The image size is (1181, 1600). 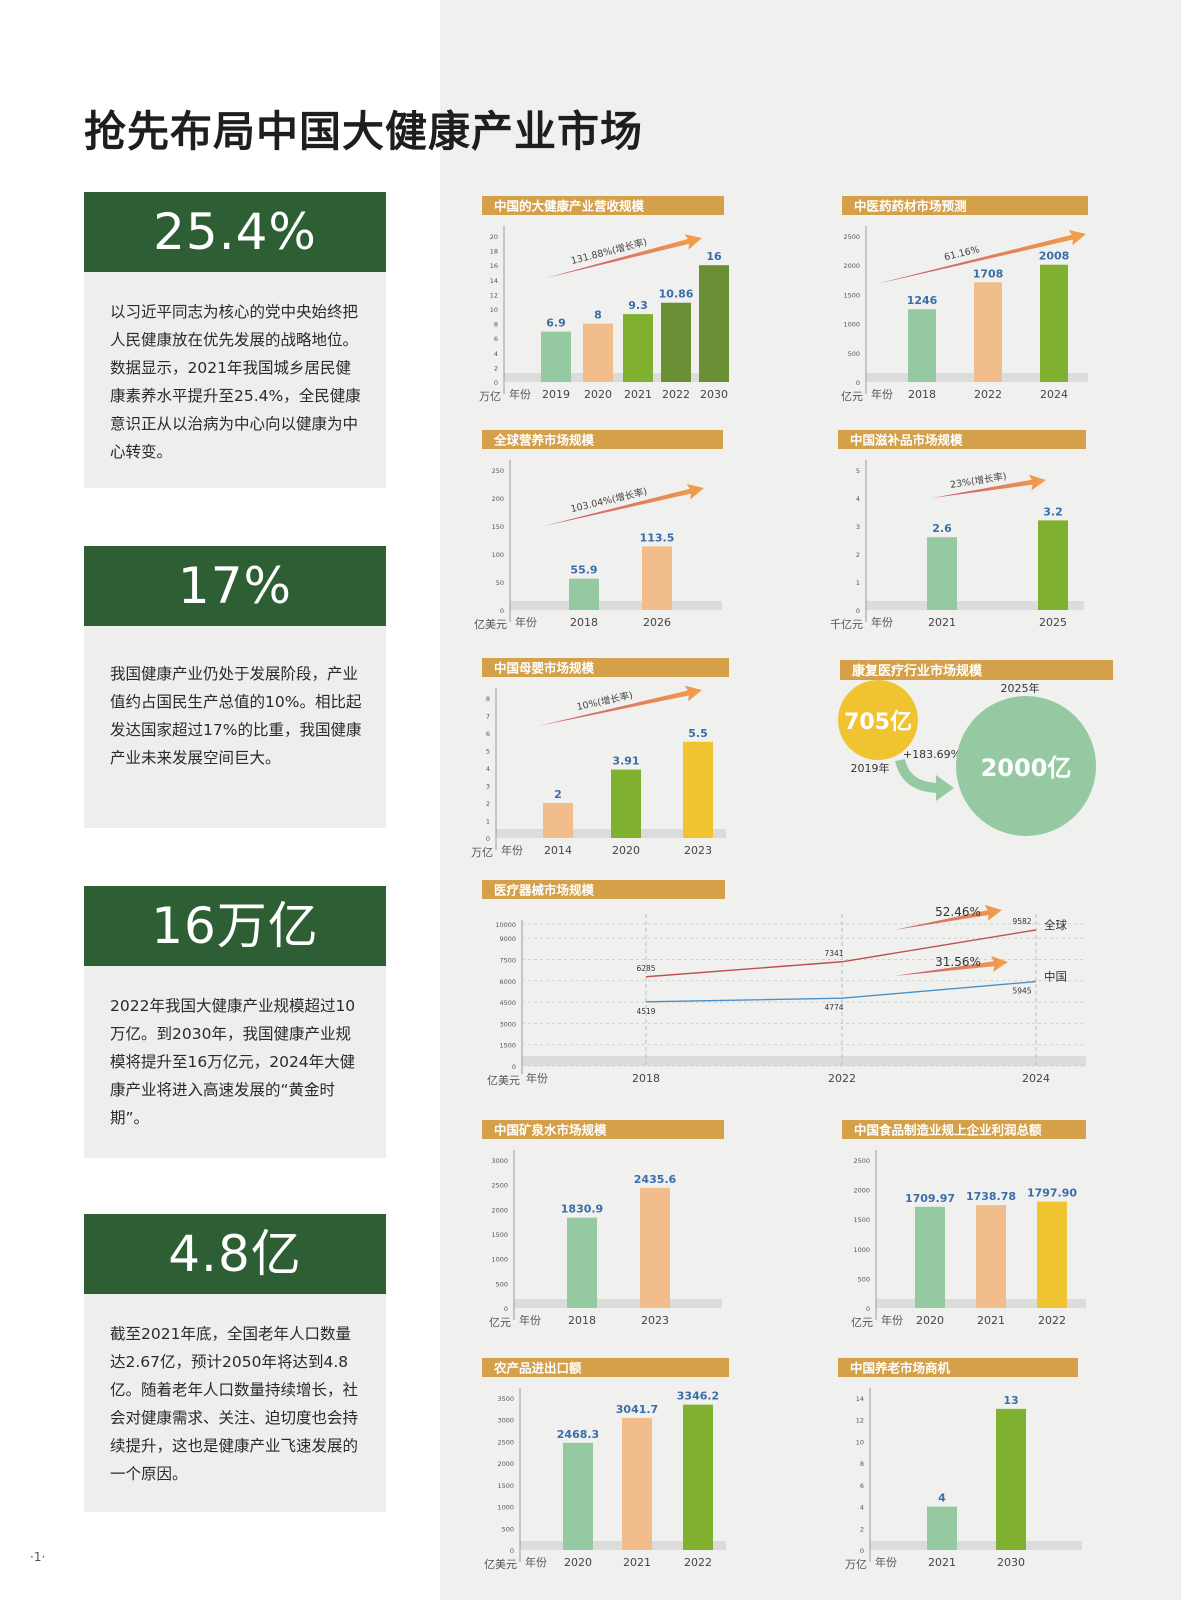 What do you see at coordinates (498, 527) in the screenshot?
I see `y-tick-label: 150` at bounding box center [498, 527].